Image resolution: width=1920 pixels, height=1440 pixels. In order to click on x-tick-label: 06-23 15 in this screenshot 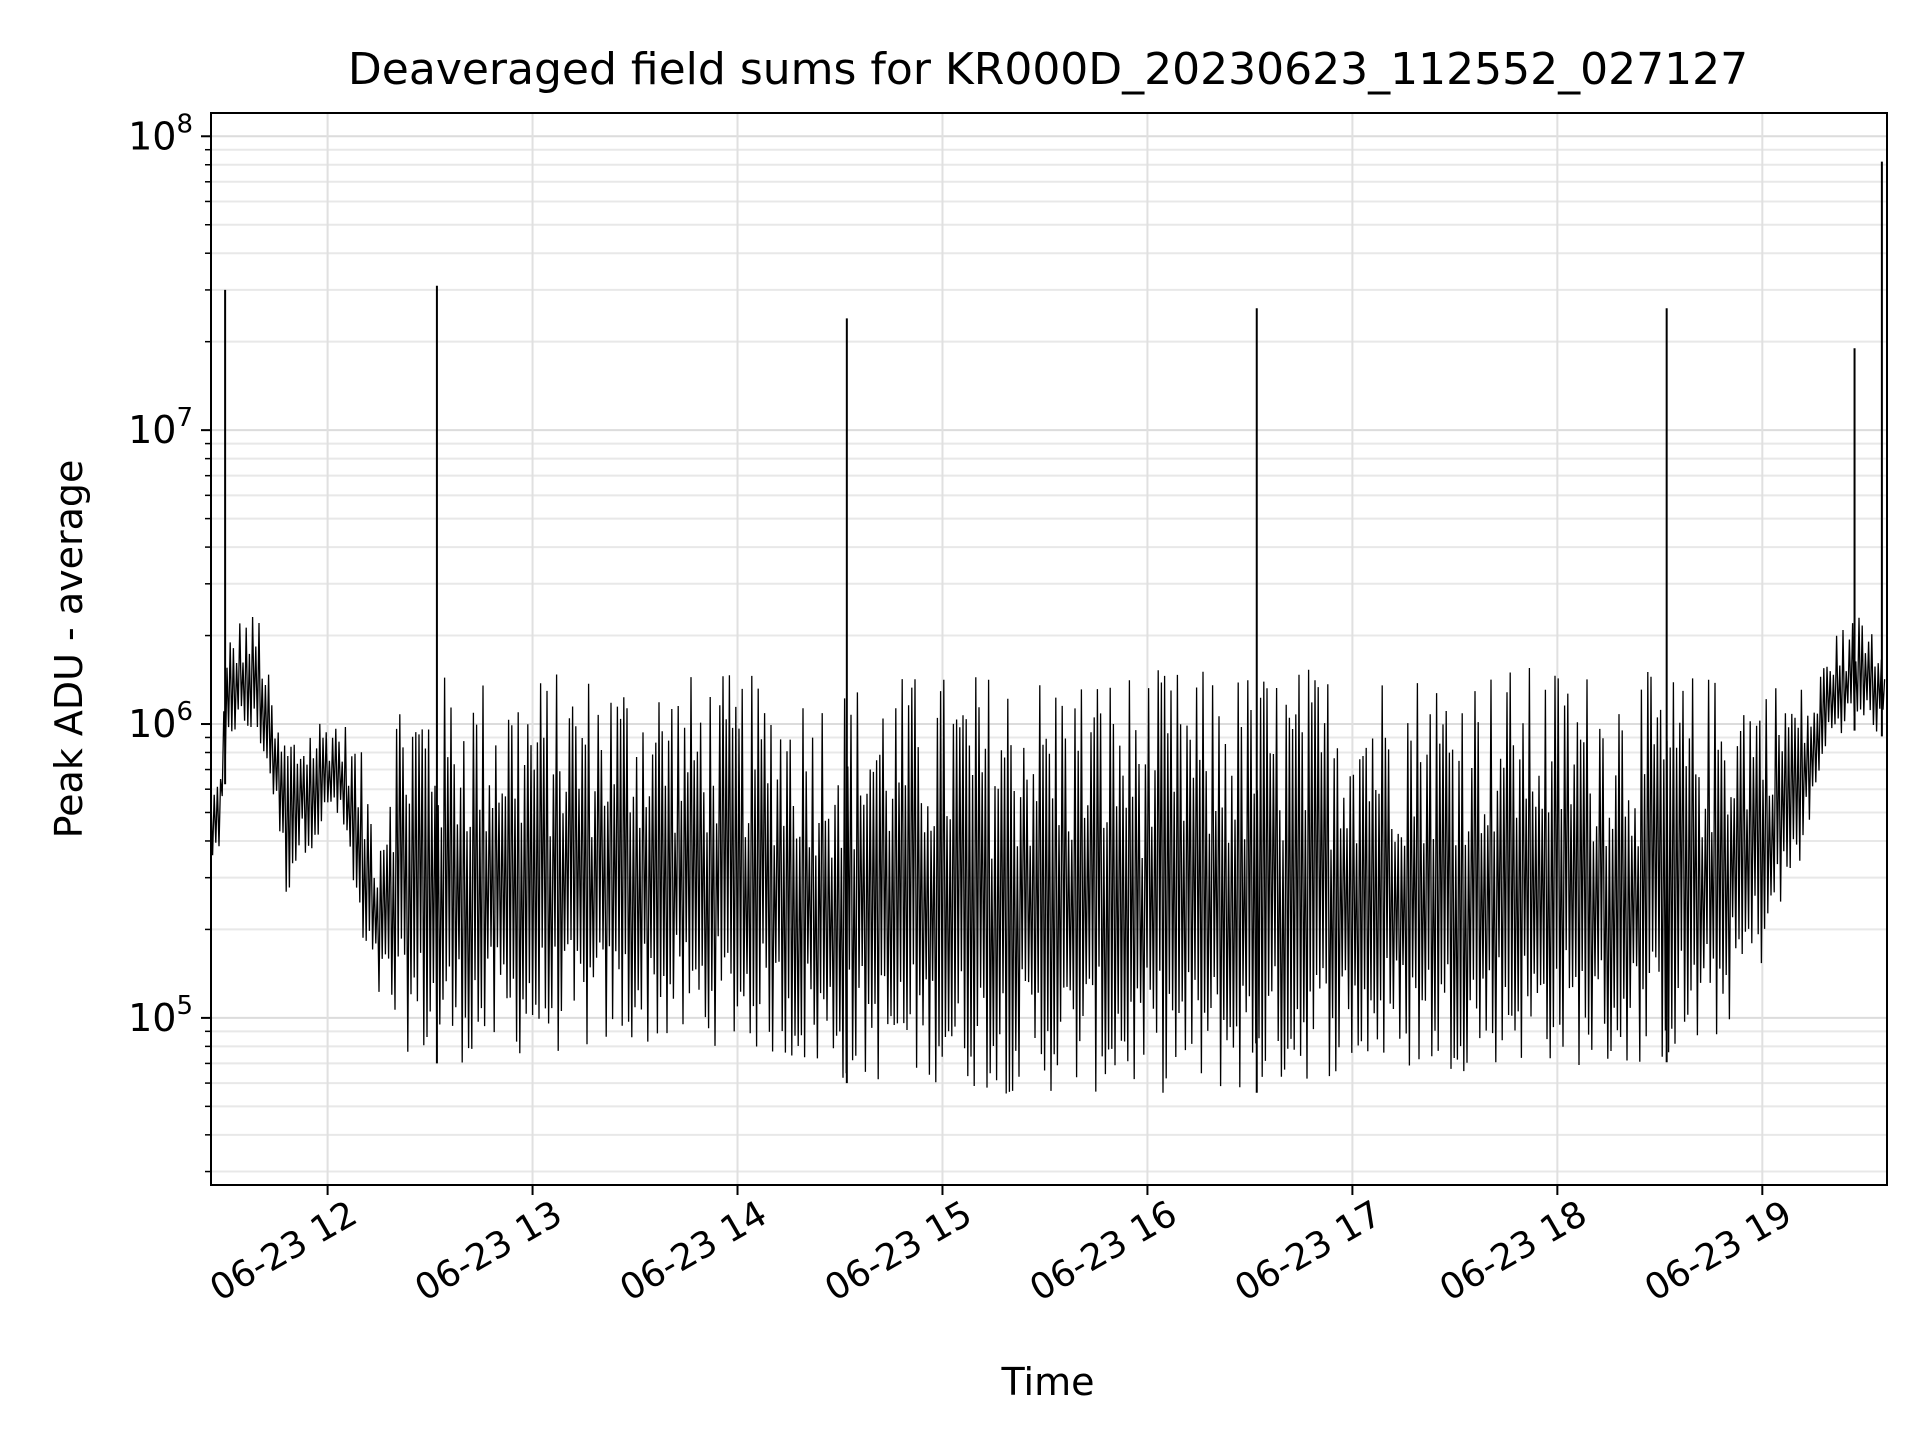, I will do `click(898, 1251)`.